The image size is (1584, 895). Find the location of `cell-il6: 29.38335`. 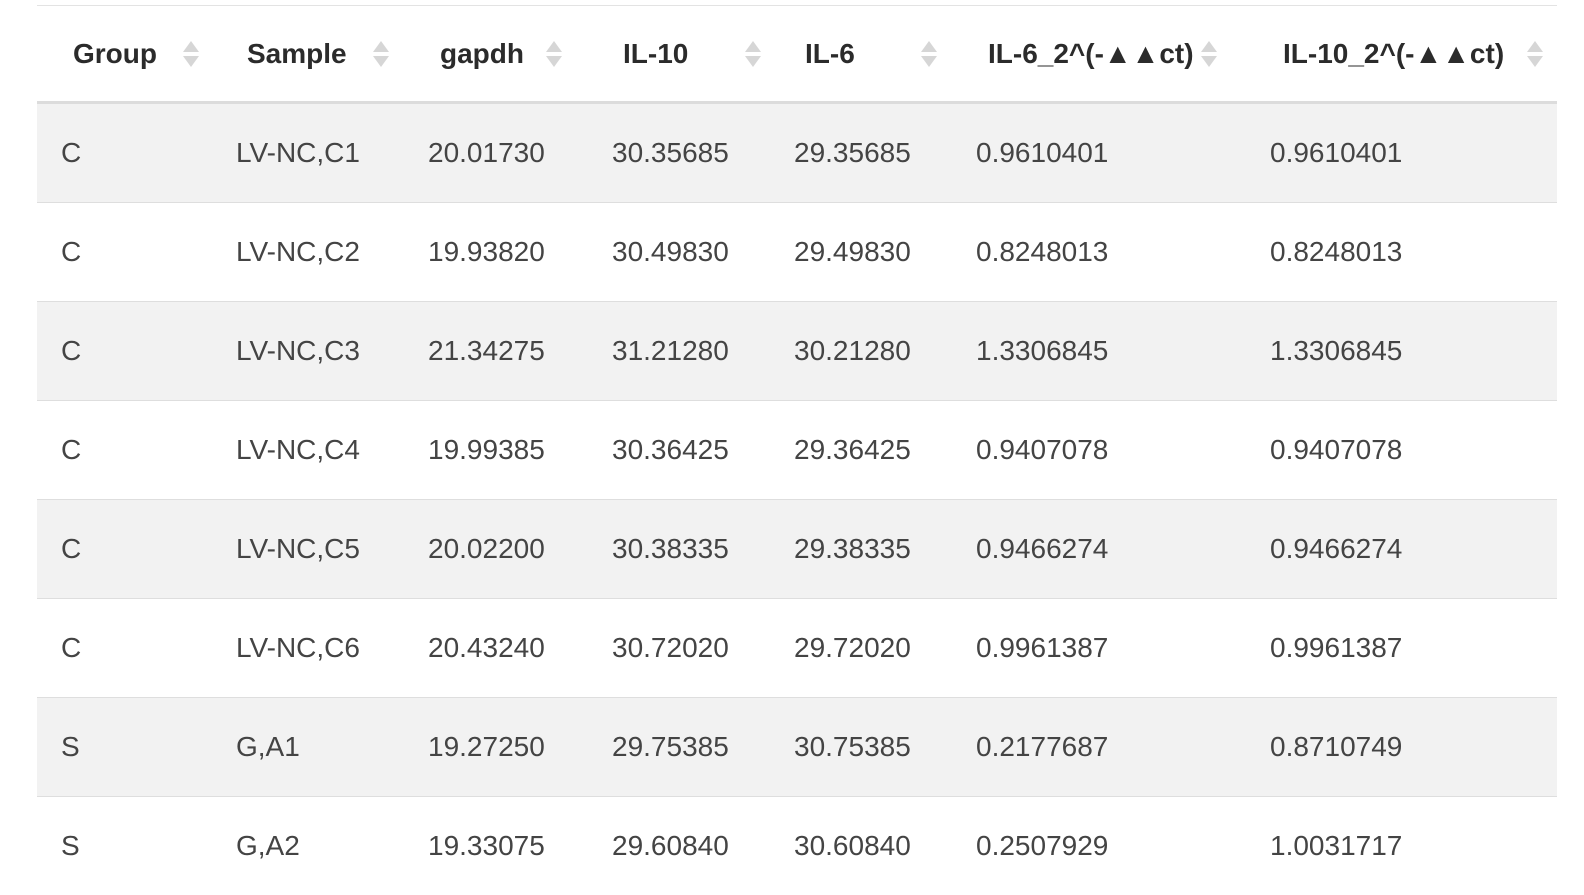

cell-il6: 29.38335 is located at coordinates (864, 549).